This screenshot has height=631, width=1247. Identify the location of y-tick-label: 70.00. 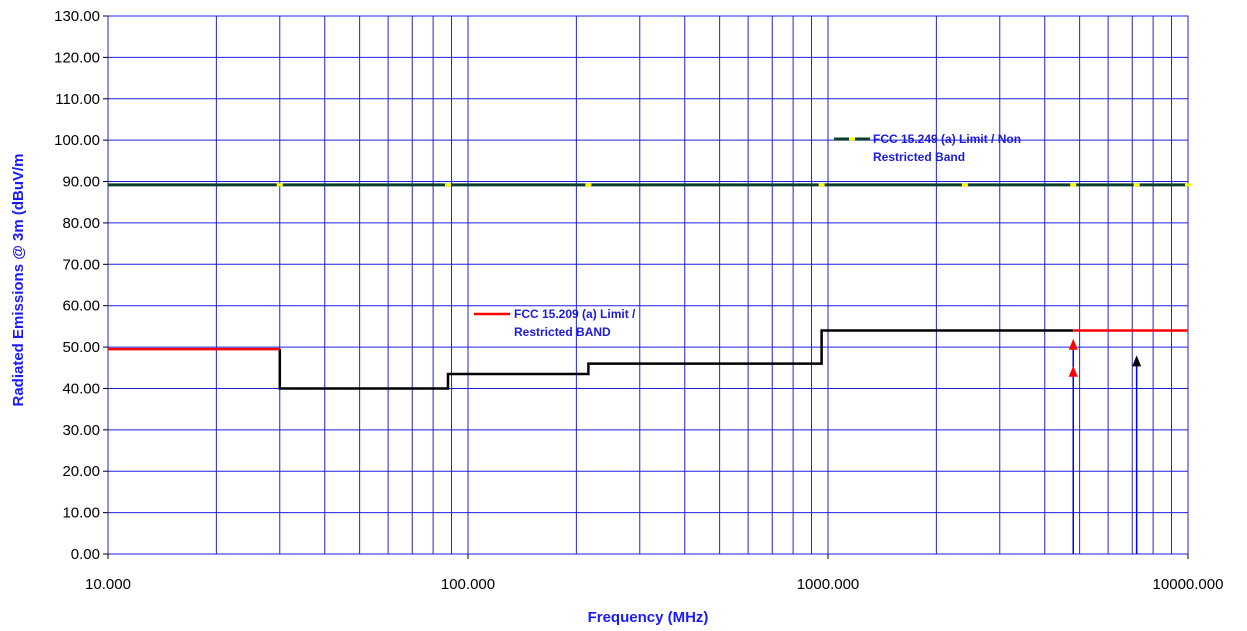
(81, 264).